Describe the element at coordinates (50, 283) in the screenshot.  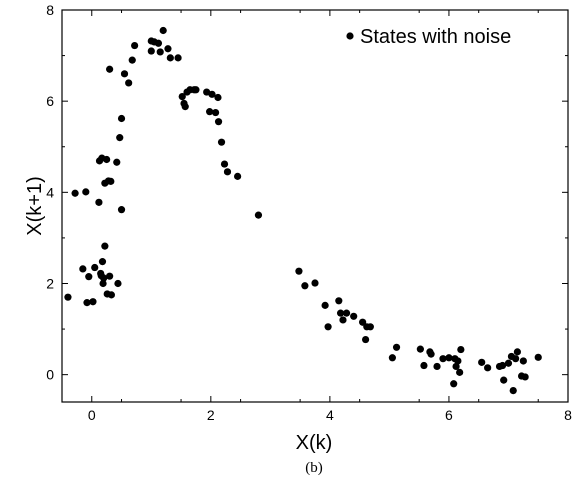
I see `y-tick-label: 2` at that location.